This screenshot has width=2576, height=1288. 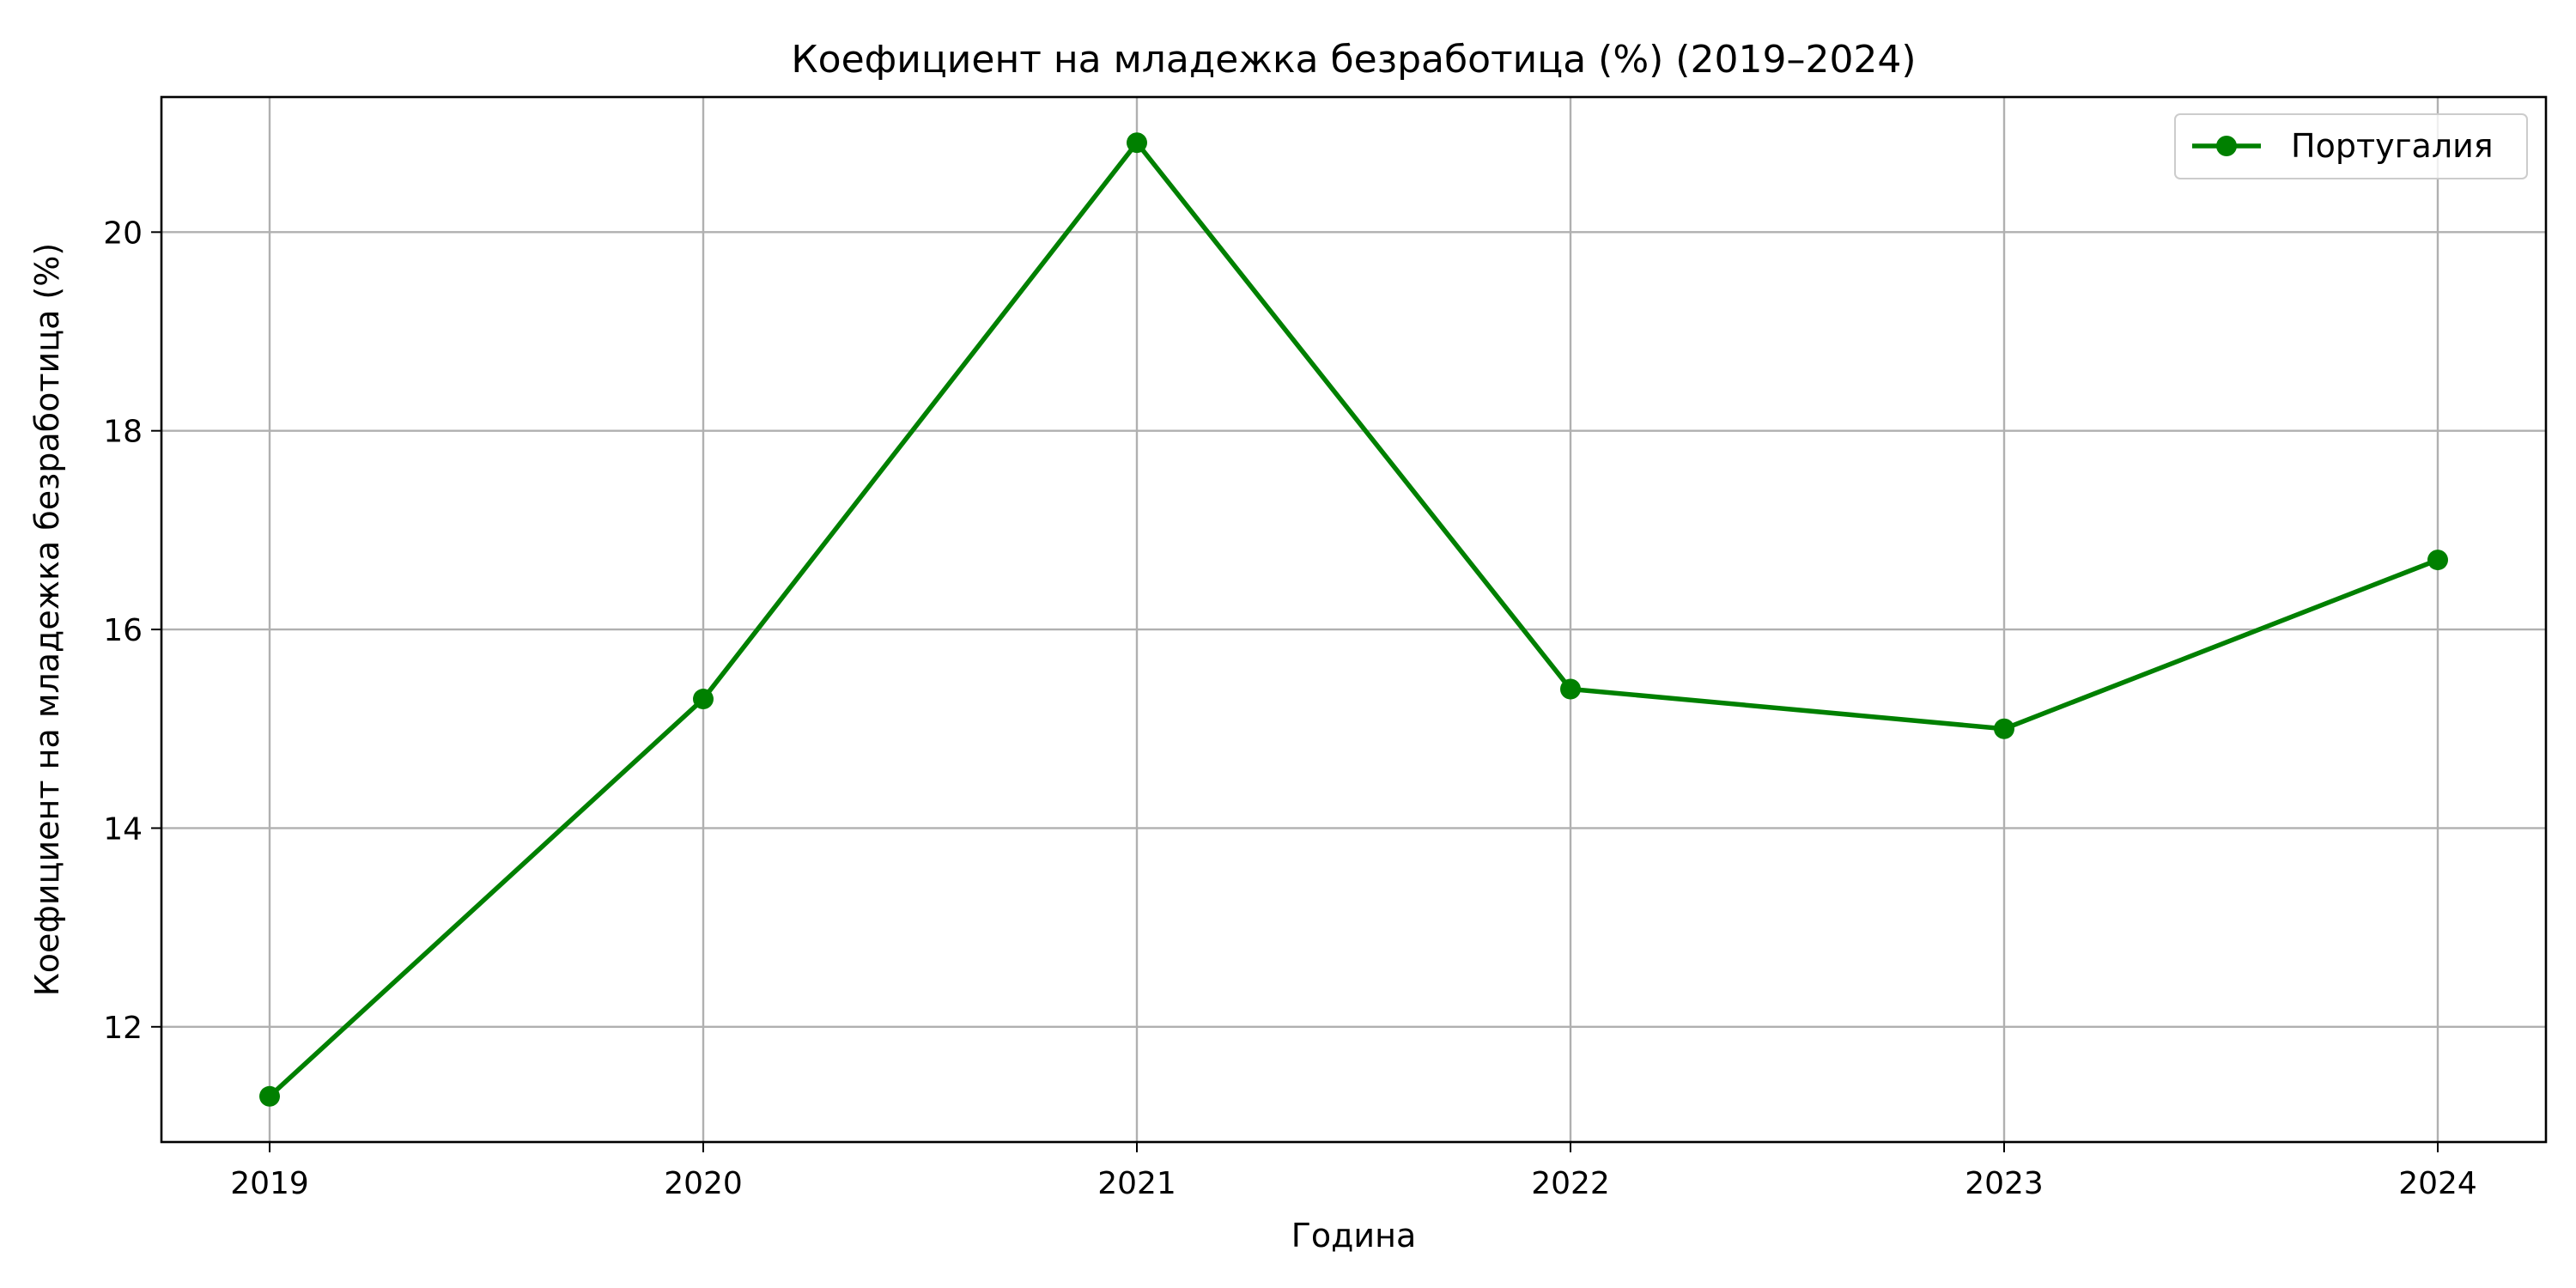 What do you see at coordinates (123, 432) in the screenshot?
I see `y-tick-label: 18` at bounding box center [123, 432].